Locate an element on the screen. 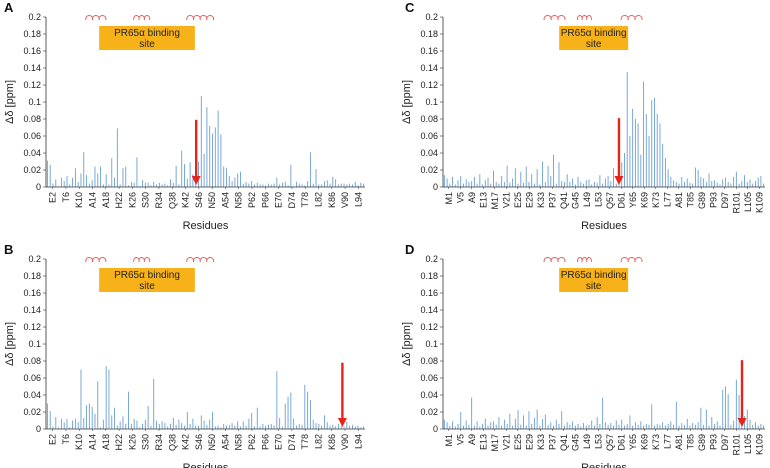  y-tick-label: 0.02 is located at coordinates (429, 412).